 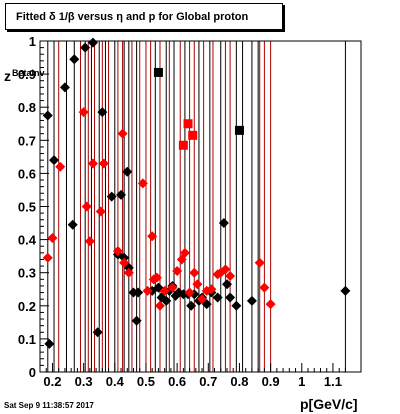 I want to click on x-axis-label: p[GeV/c], so click(x=329, y=404).